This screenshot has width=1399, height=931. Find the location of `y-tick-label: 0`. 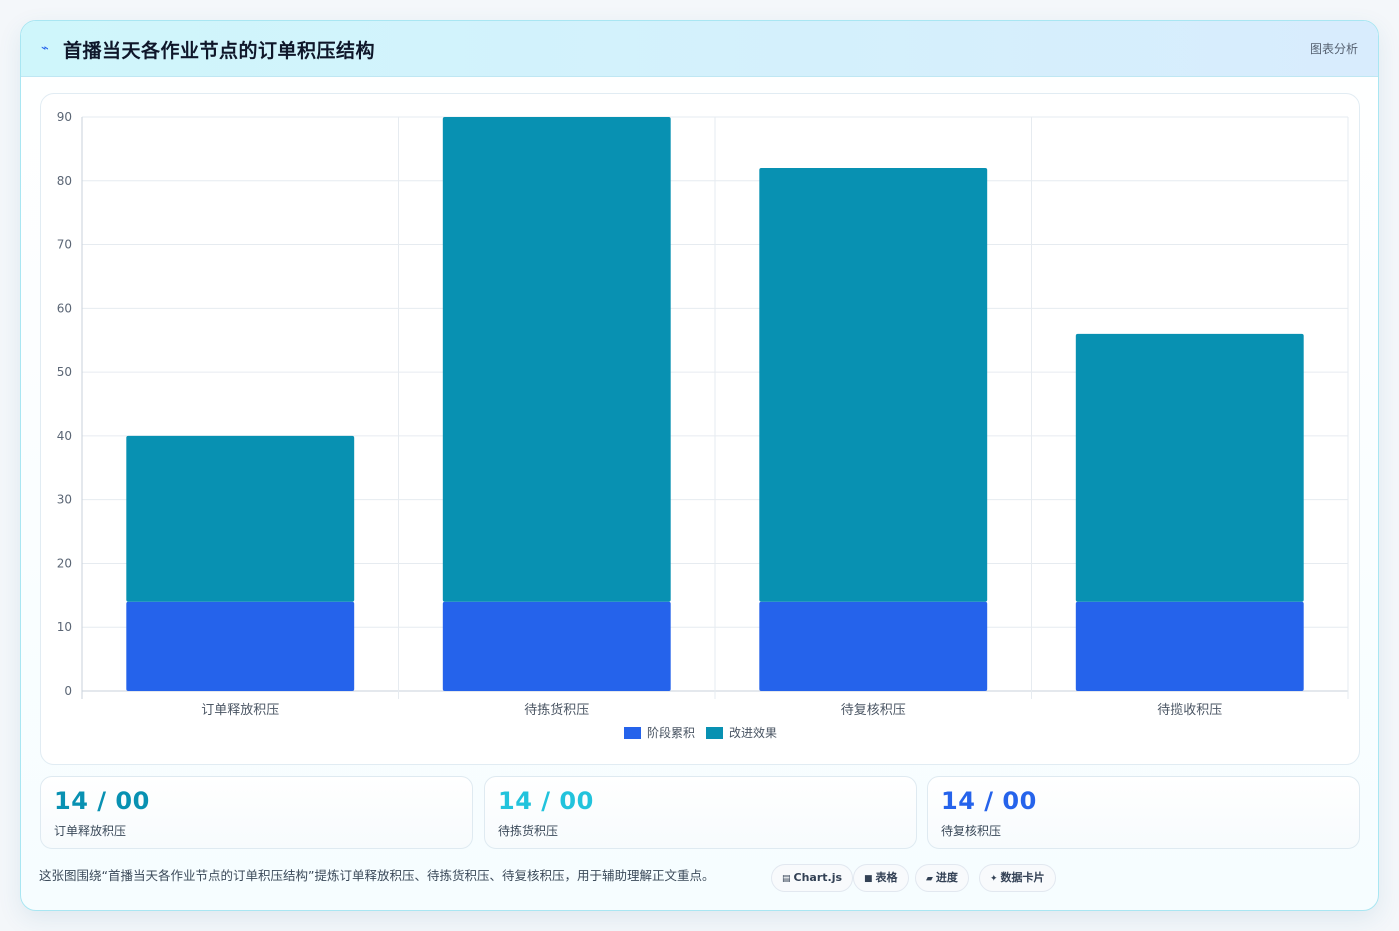

y-tick-label: 0 is located at coordinates (68, 691).